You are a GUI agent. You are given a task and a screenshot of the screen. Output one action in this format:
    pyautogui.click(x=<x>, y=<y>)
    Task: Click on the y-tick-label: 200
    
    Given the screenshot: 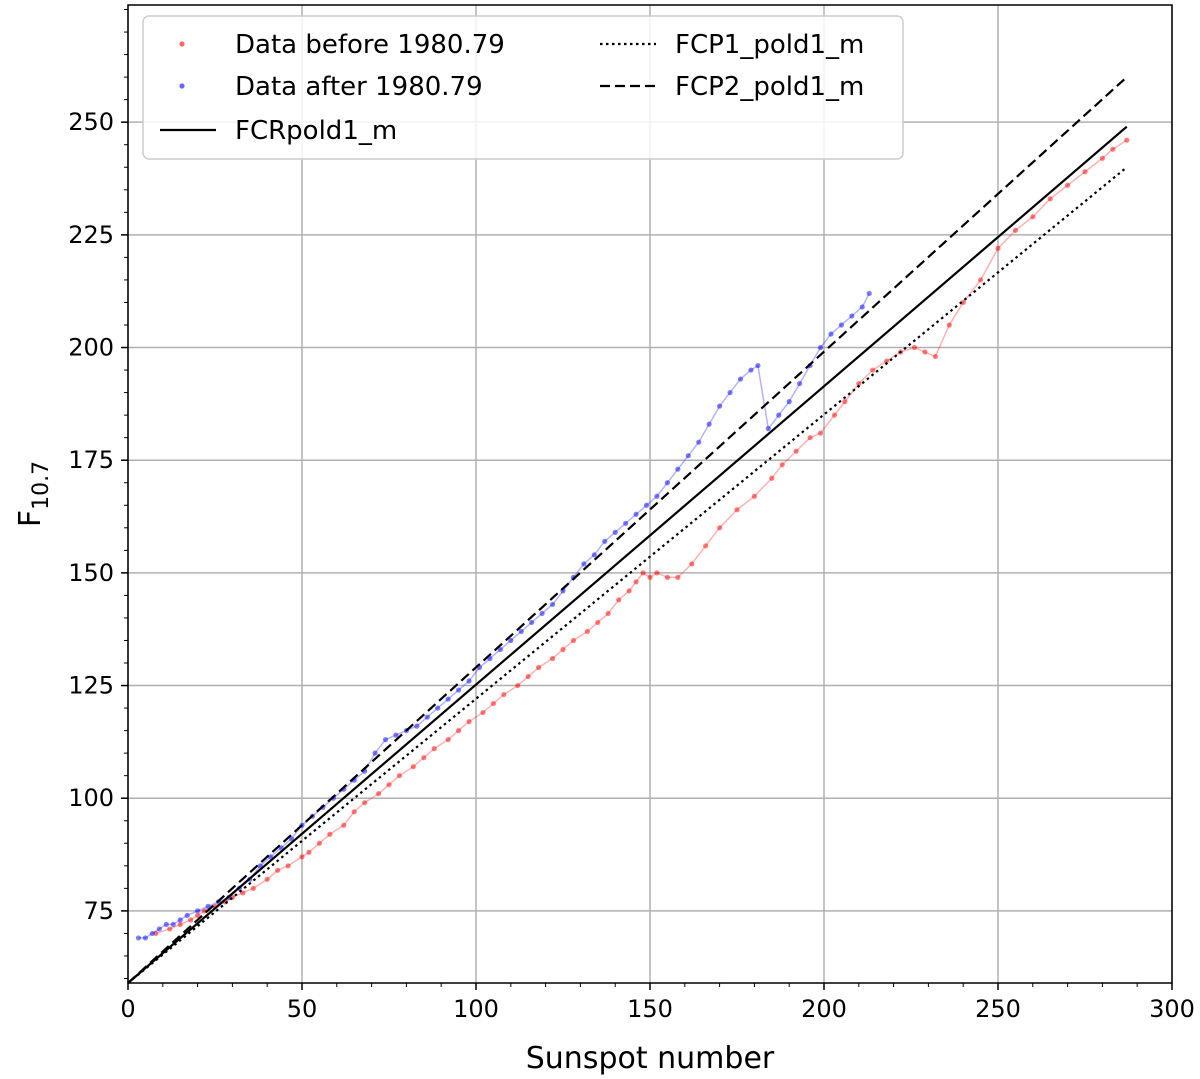 What is the action you would take?
    pyautogui.click(x=91, y=348)
    